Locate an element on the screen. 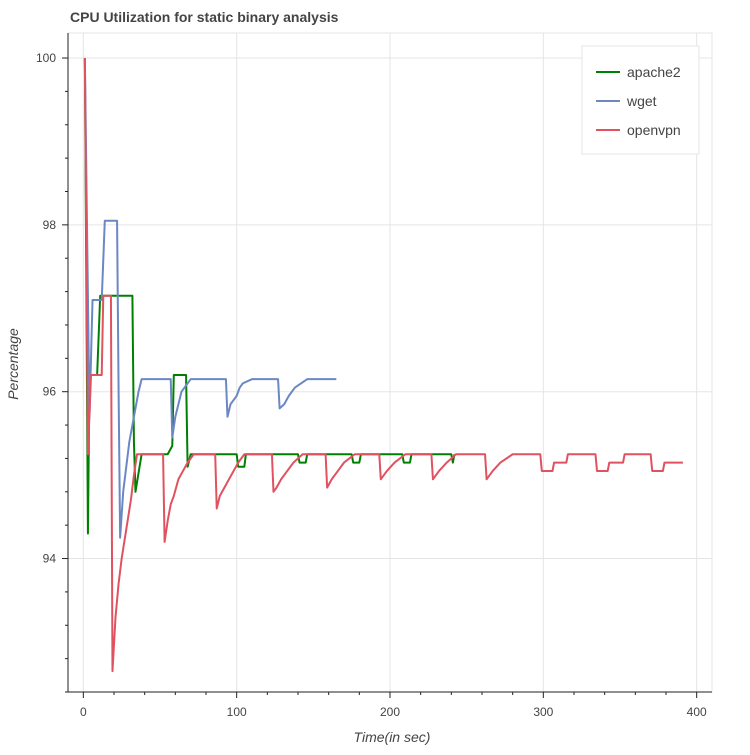  legend-label-wget: wget is located at coordinates (641, 101).